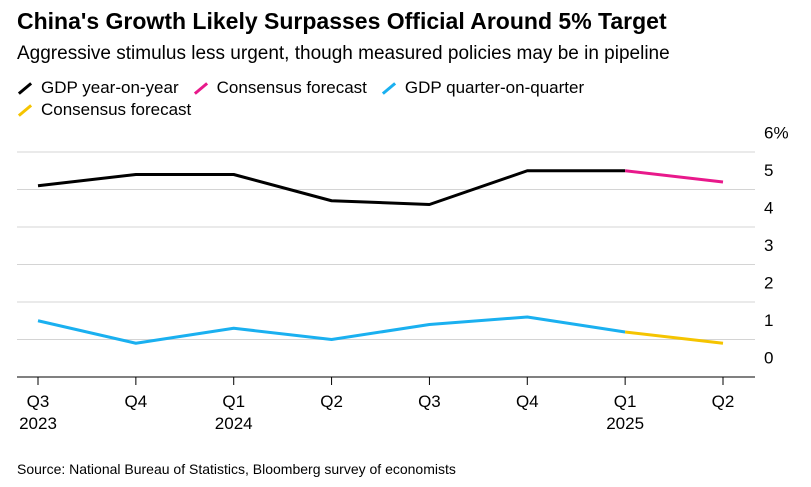 This screenshot has width=811, height=487. Describe the element at coordinates (429, 401) in the screenshot. I see `x-tick-label: Q3` at that location.